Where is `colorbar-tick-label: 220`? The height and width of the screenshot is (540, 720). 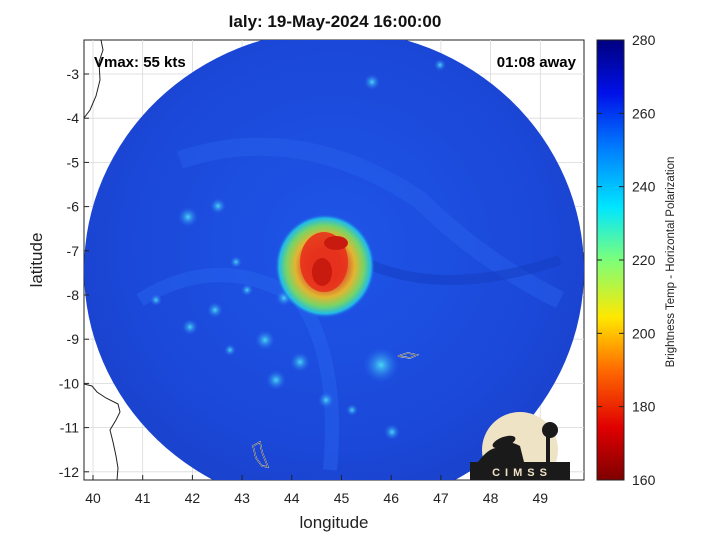 colorbar-tick-label: 220 is located at coordinates (644, 260).